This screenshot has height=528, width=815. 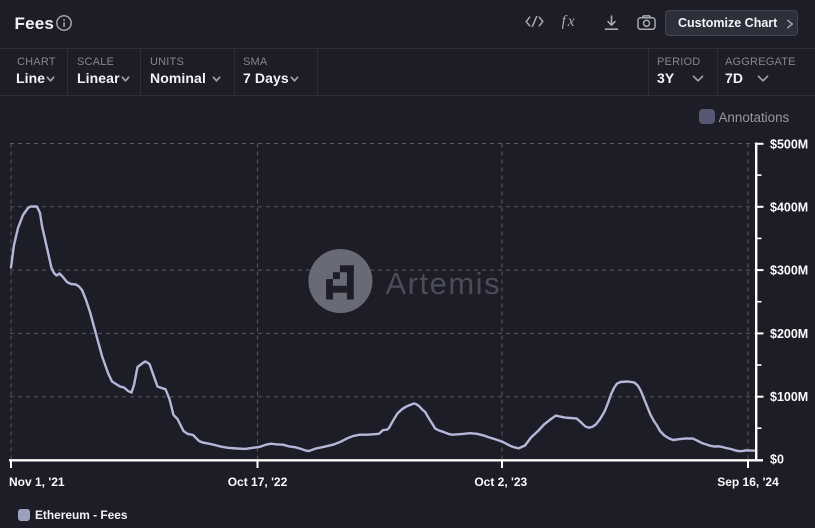 What do you see at coordinates (789, 334) in the screenshot?
I see `svg-text: $200M` at bounding box center [789, 334].